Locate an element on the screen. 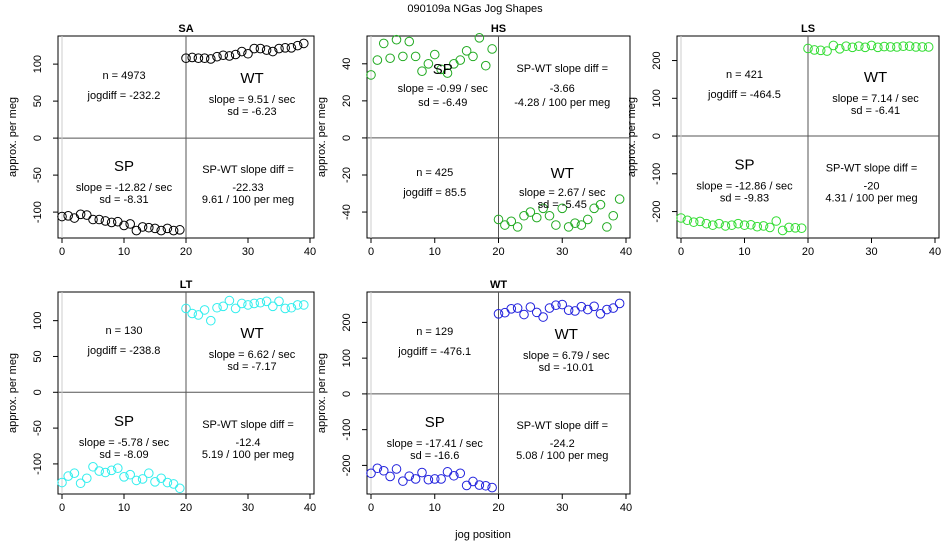 Image resolution: width=950 pixels, height=550 pixels. wt-sd: sd = -10.01 is located at coordinates (566, 368).